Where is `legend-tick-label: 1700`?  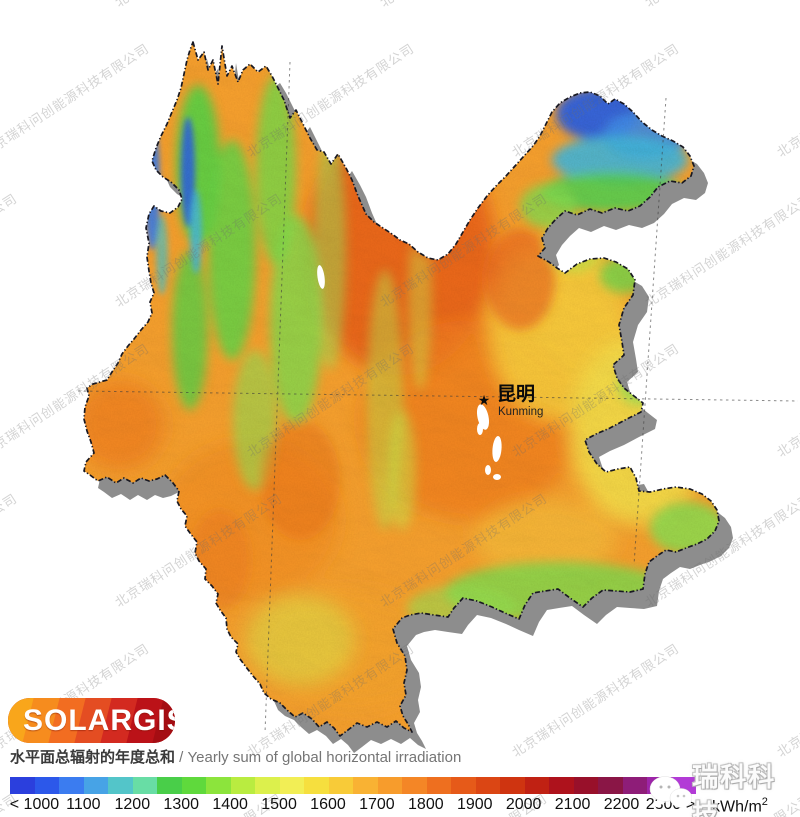
legend-tick-label: 1700 is located at coordinates (377, 804).